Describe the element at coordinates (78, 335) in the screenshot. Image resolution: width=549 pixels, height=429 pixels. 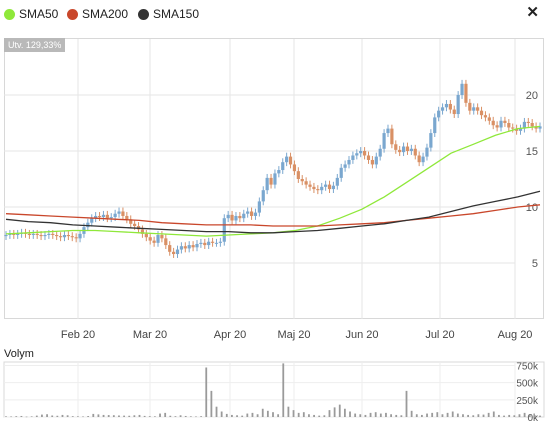
I see `x-tick-label: Feb 20` at that location.